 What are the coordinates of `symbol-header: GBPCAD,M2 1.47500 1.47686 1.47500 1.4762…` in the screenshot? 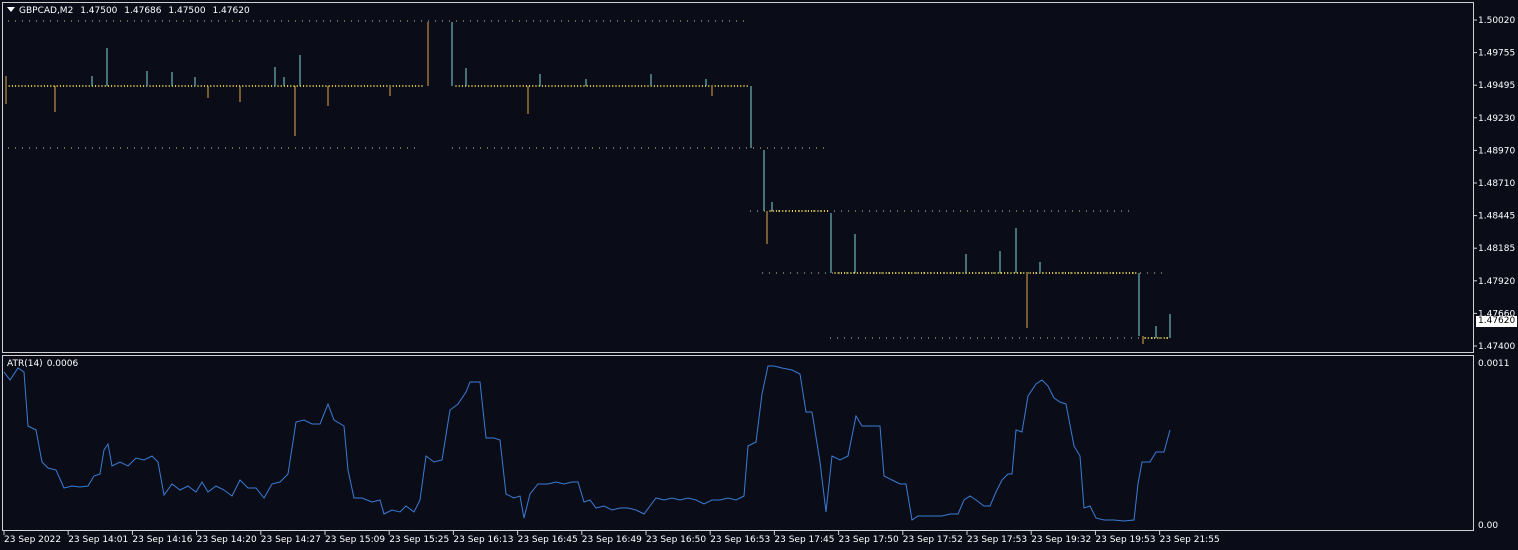 It's located at (130, 11).